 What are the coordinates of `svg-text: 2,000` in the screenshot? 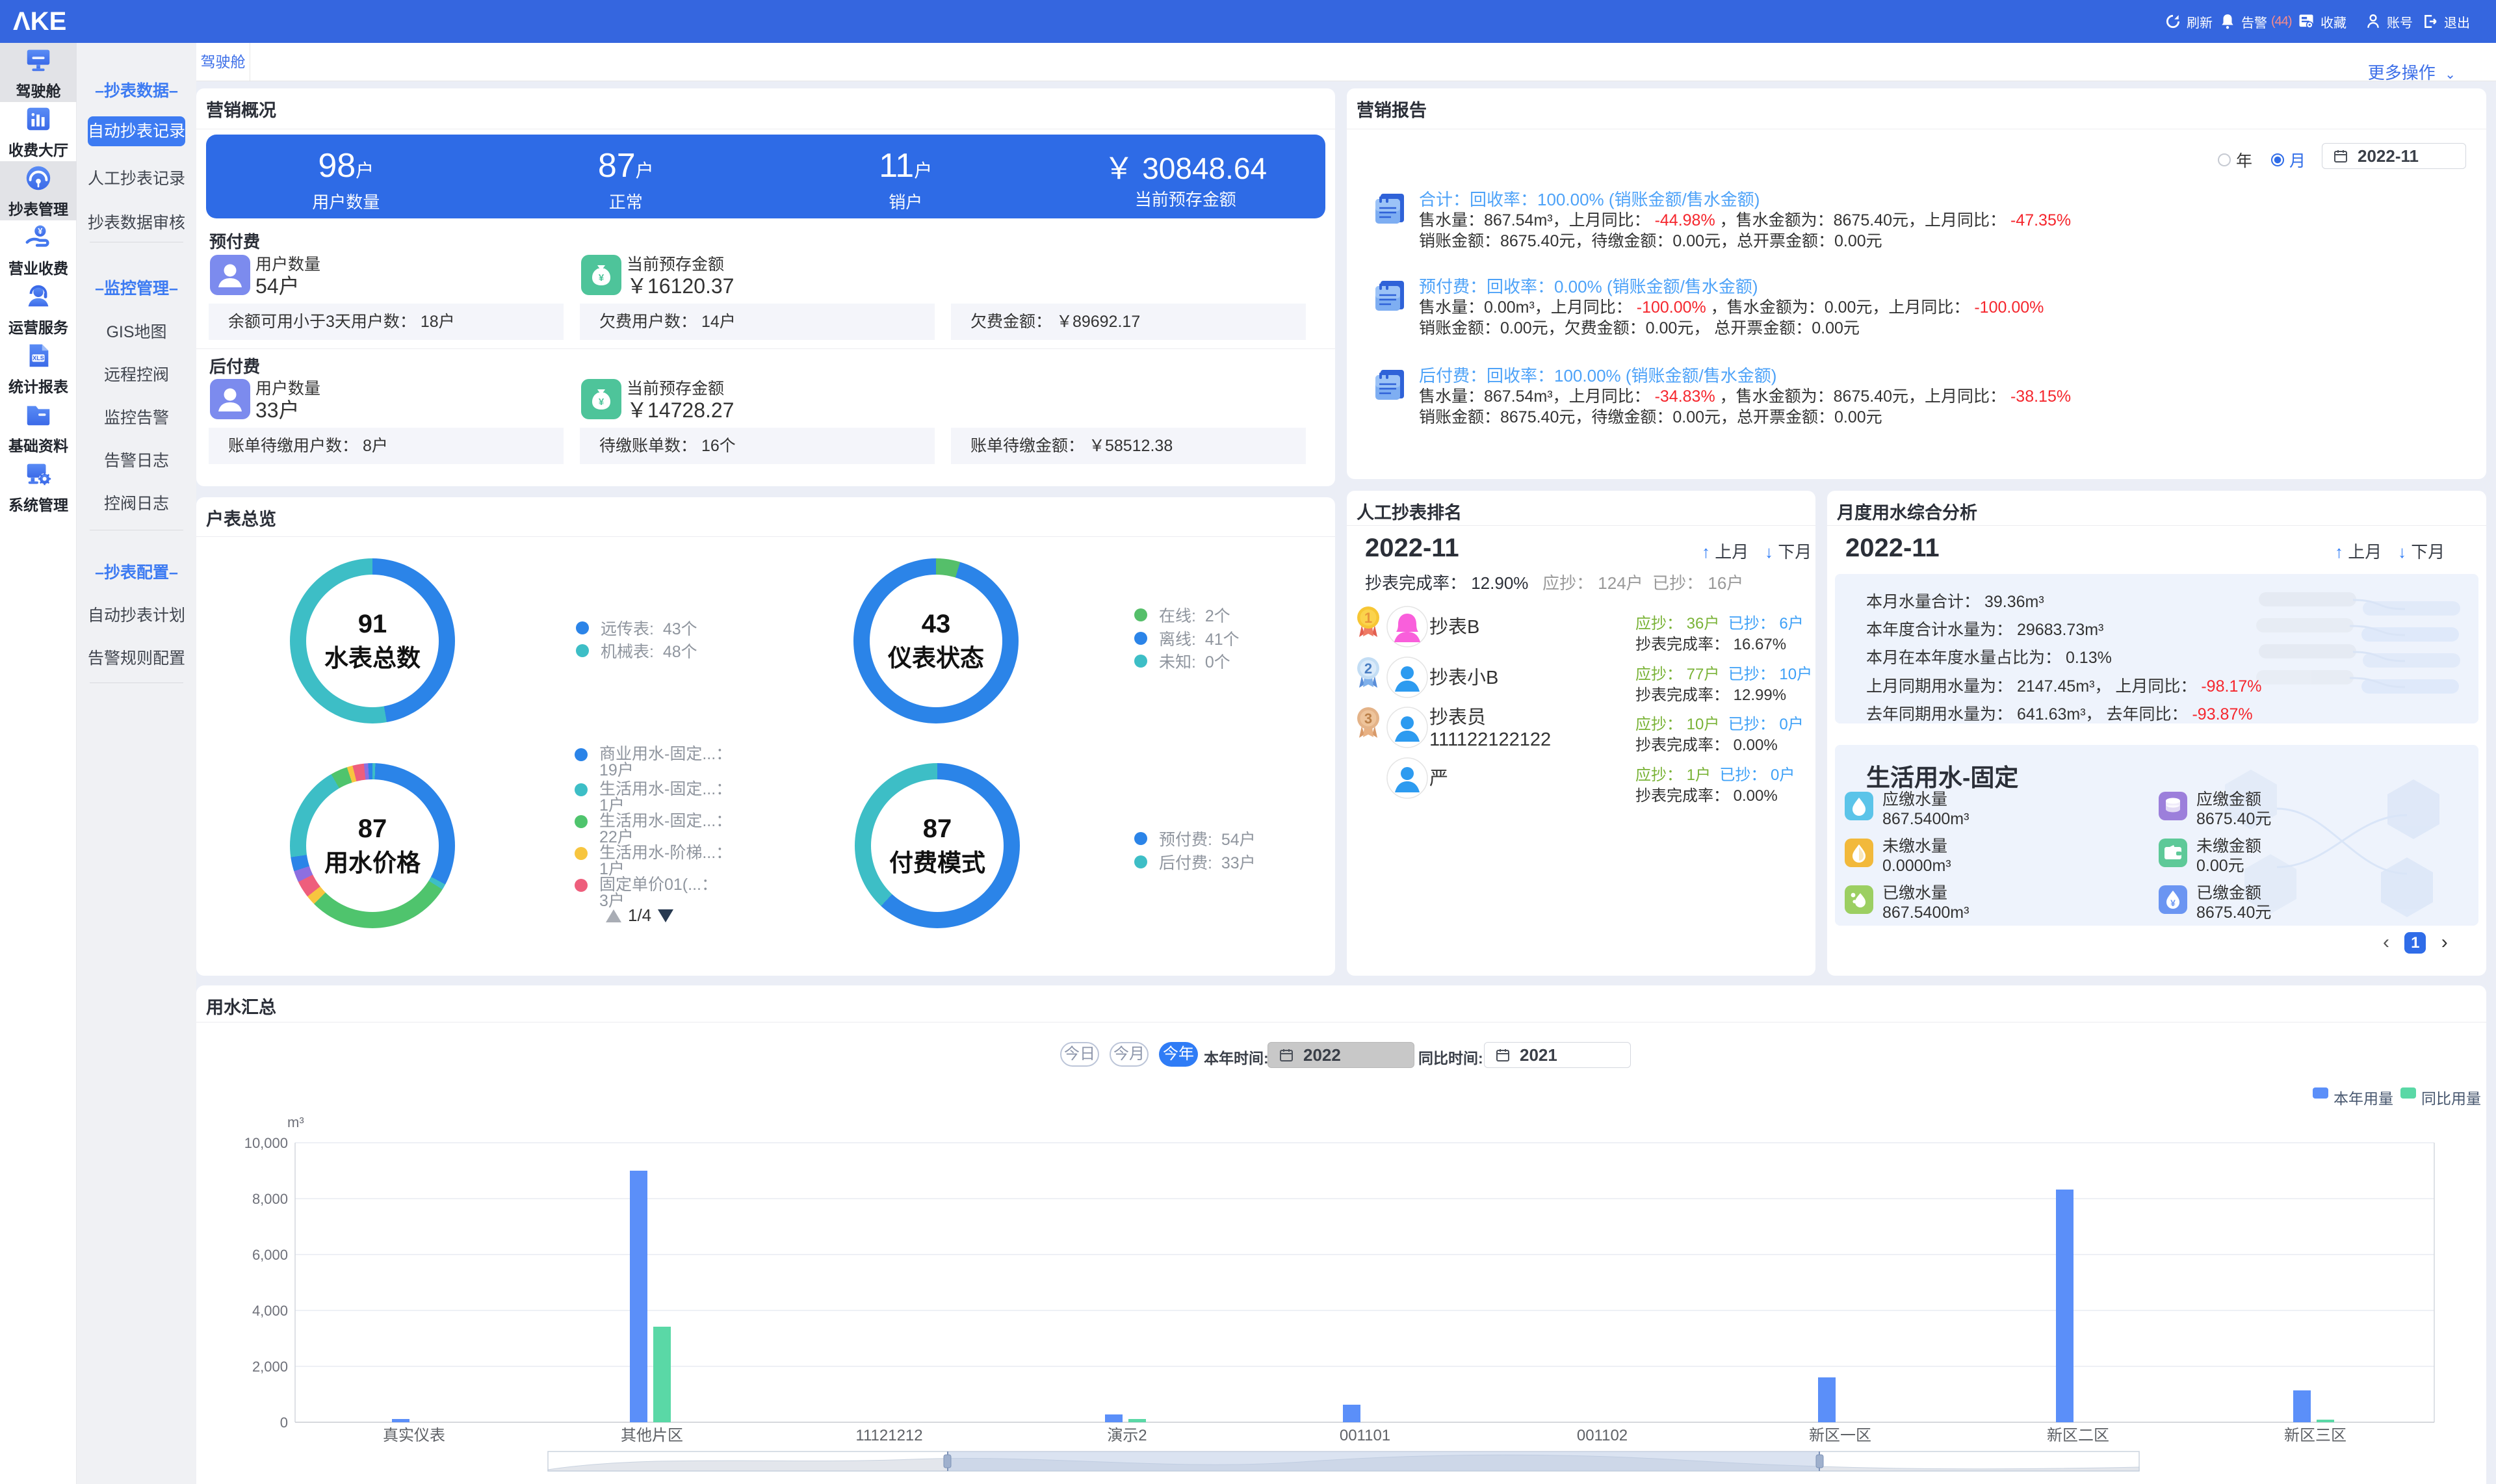 It's located at (270, 1367).